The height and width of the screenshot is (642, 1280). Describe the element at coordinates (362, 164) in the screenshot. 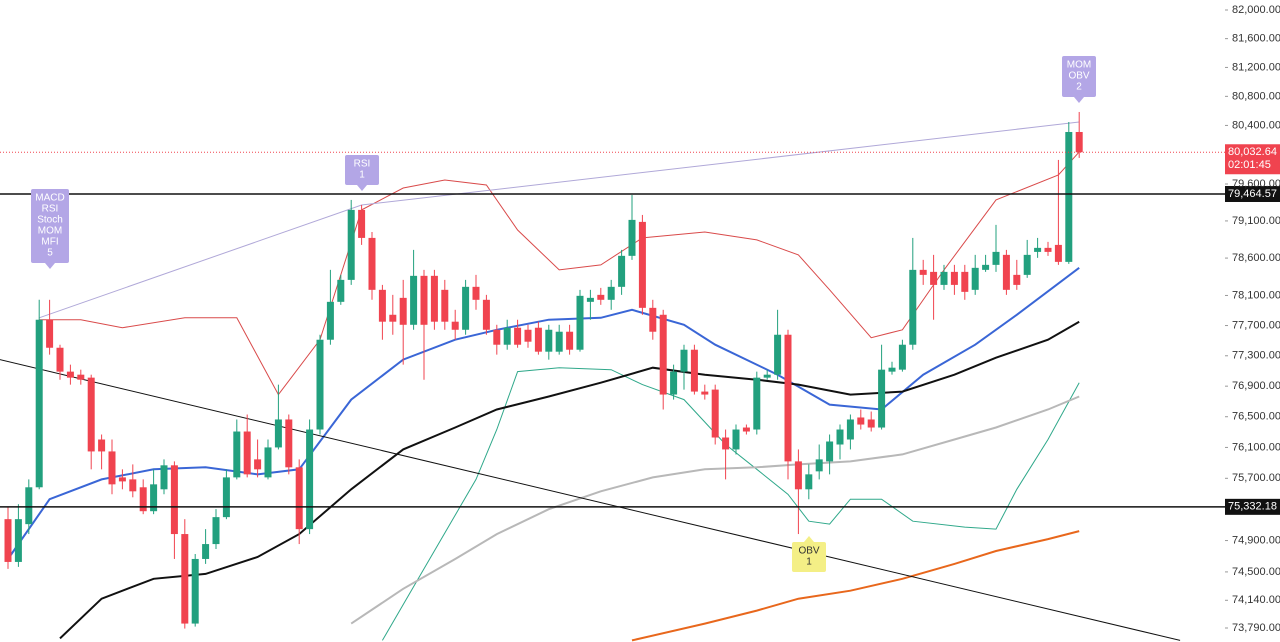

I see `badge-text: RSI` at that location.